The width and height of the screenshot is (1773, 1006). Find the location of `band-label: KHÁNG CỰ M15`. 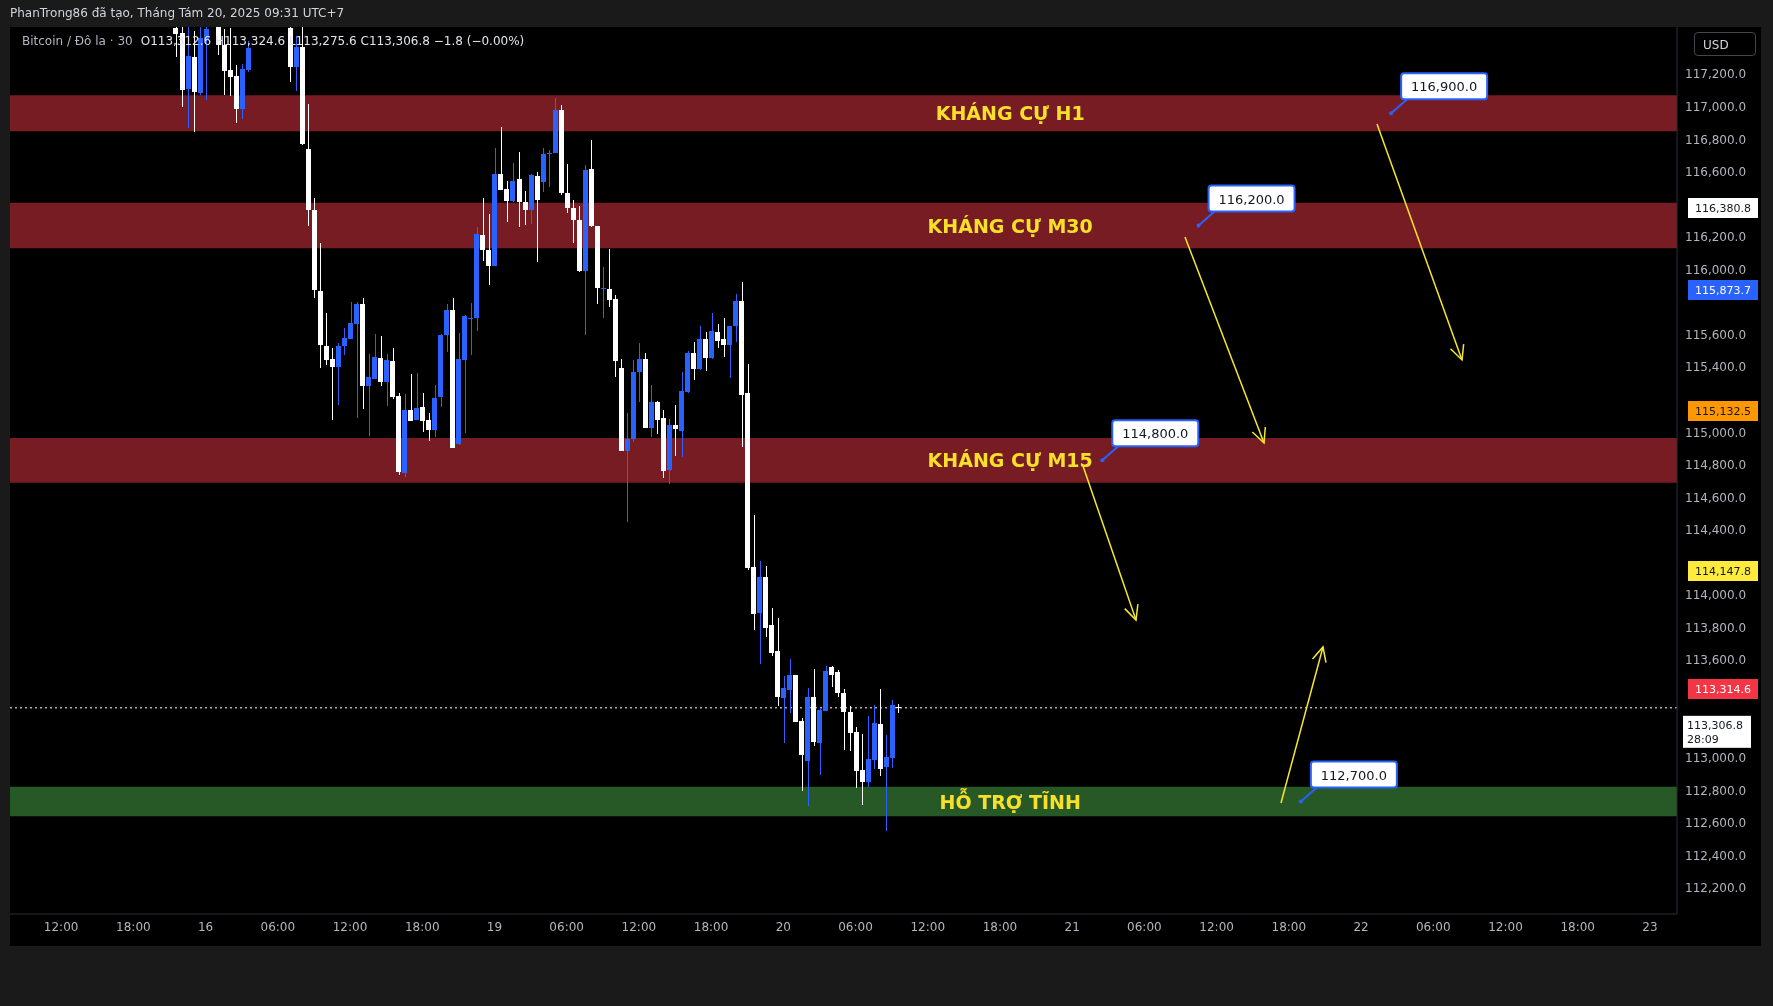

band-label: KHÁNG CỰ M15 is located at coordinates (1010, 460).